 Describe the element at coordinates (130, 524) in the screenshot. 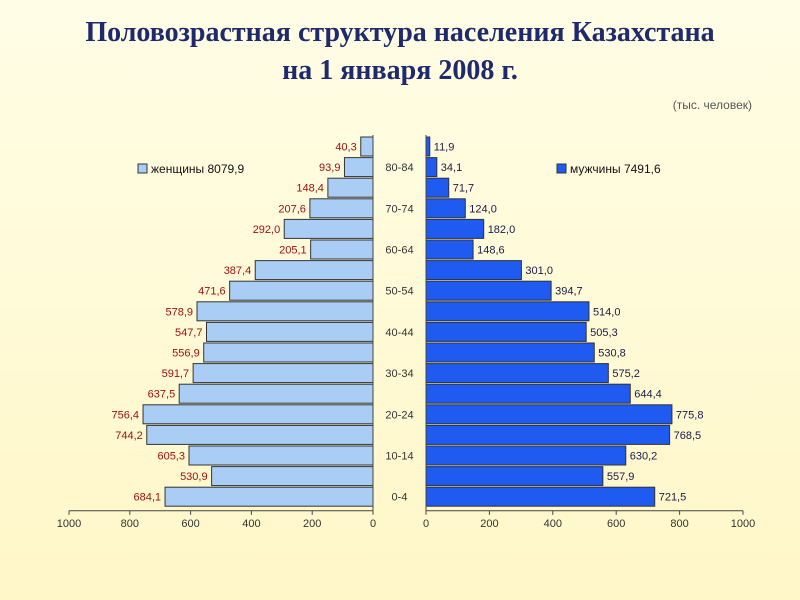

I see `left-axis-tick-label: 800` at that location.